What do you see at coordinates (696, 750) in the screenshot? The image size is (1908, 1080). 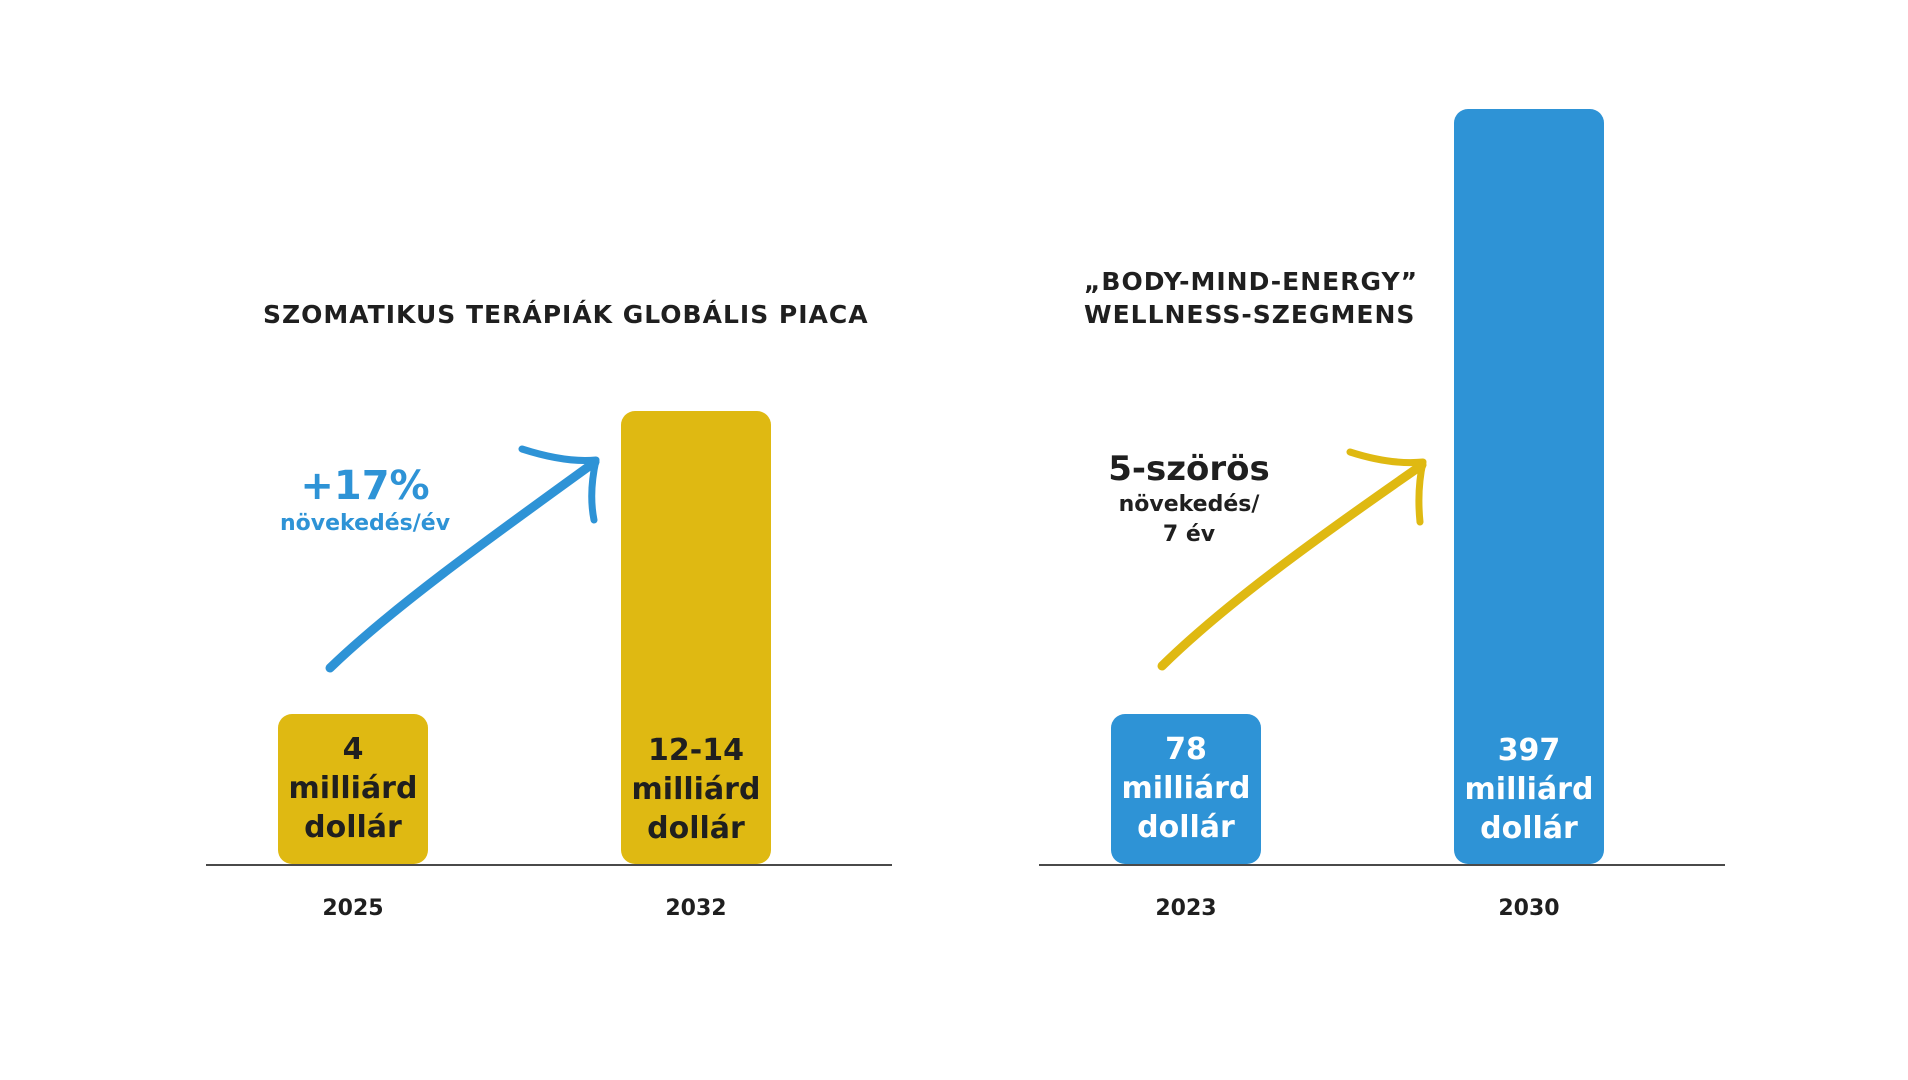 I see `bar-2032-value: 12-14` at bounding box center [696, 750].